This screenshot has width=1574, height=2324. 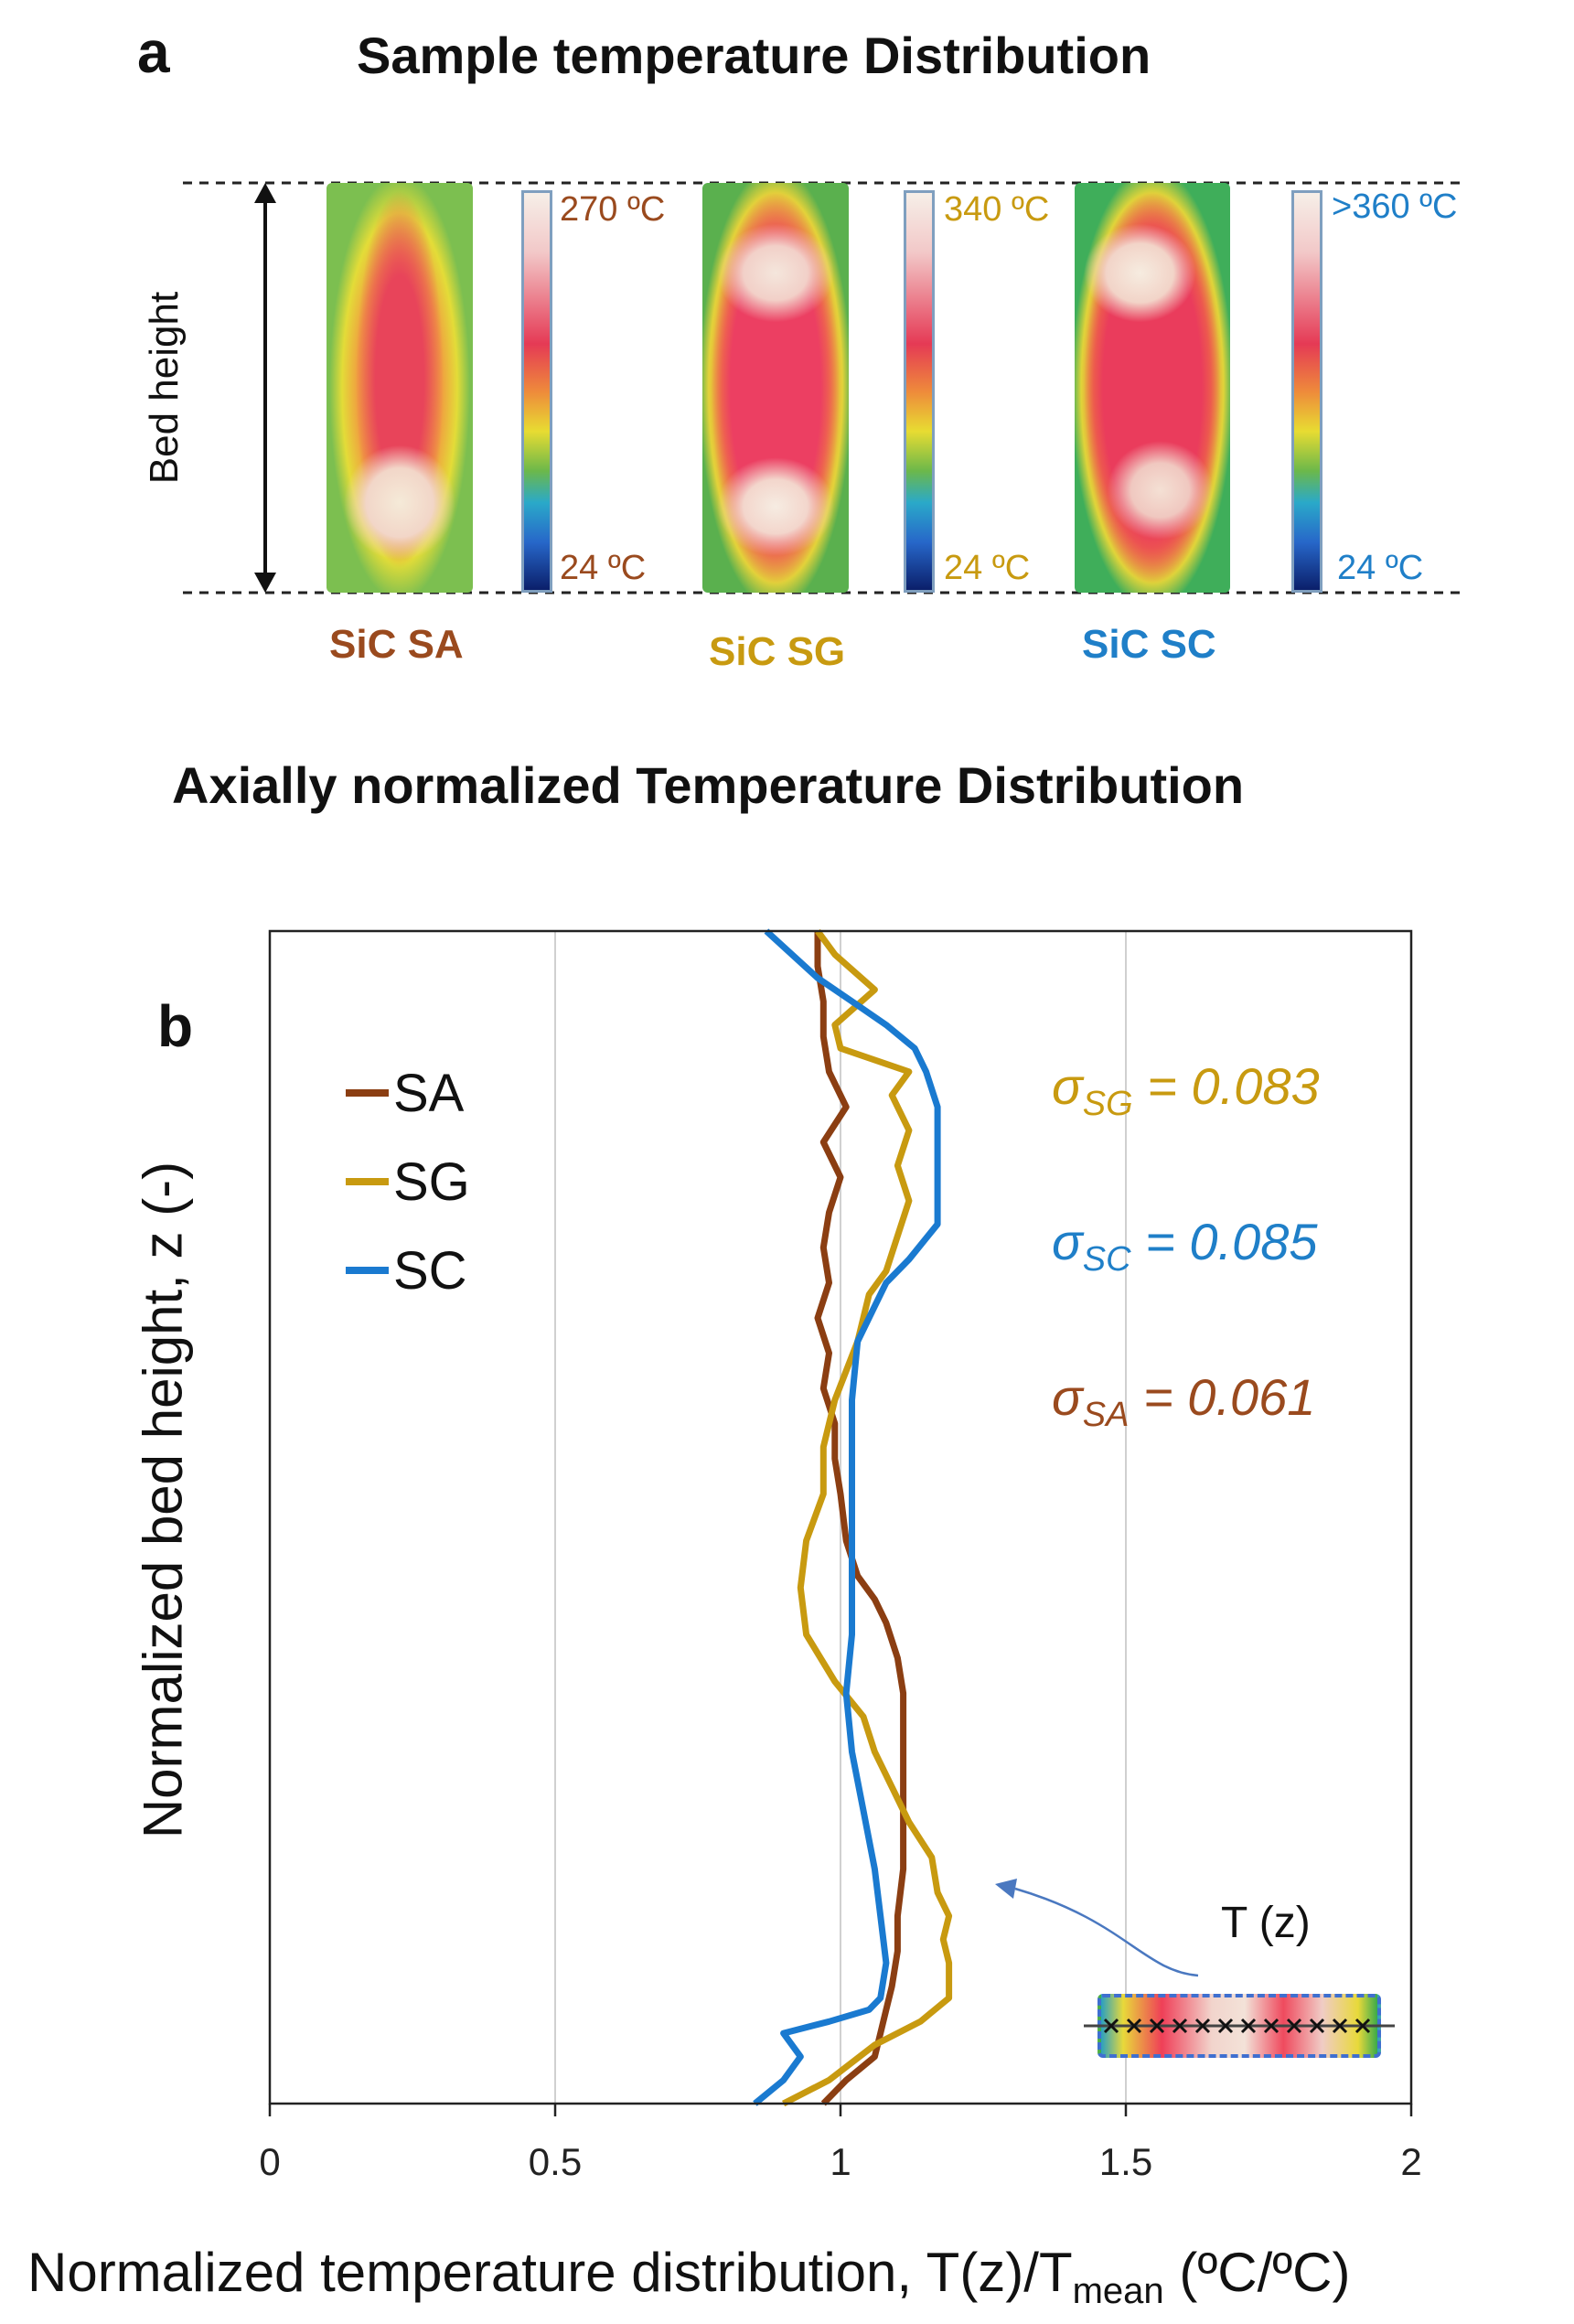 I want to click on sigma-sg-sub: SG, so click(x=1107, y=1104).